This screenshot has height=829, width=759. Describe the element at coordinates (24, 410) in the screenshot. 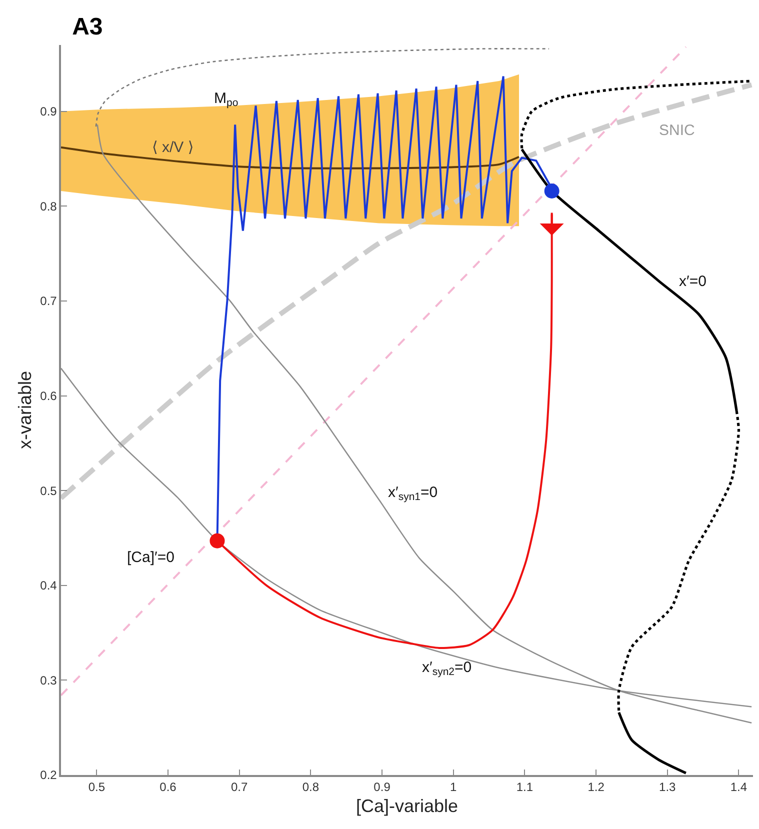

I see `y-axis-title: x-variable` at that location.